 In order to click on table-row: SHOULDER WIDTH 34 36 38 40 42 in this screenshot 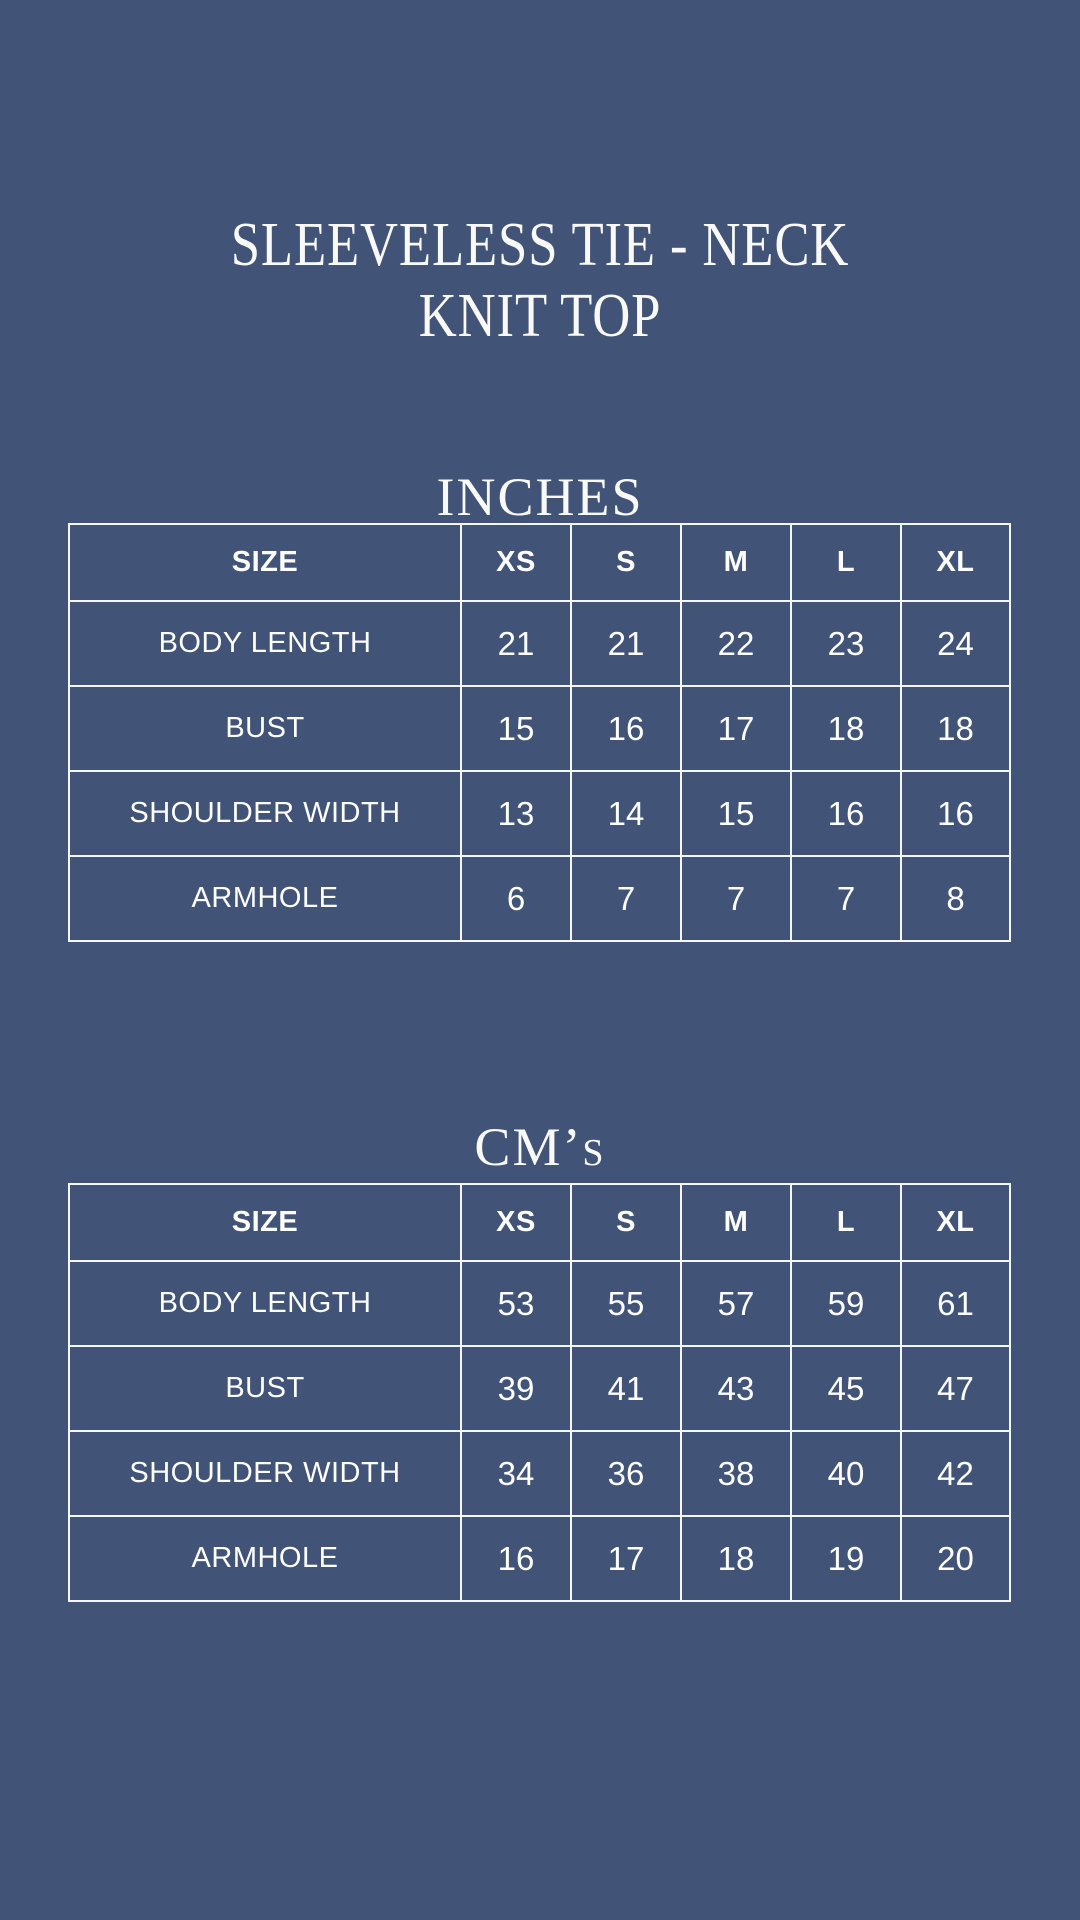, I will do `click(539, 1473)`.